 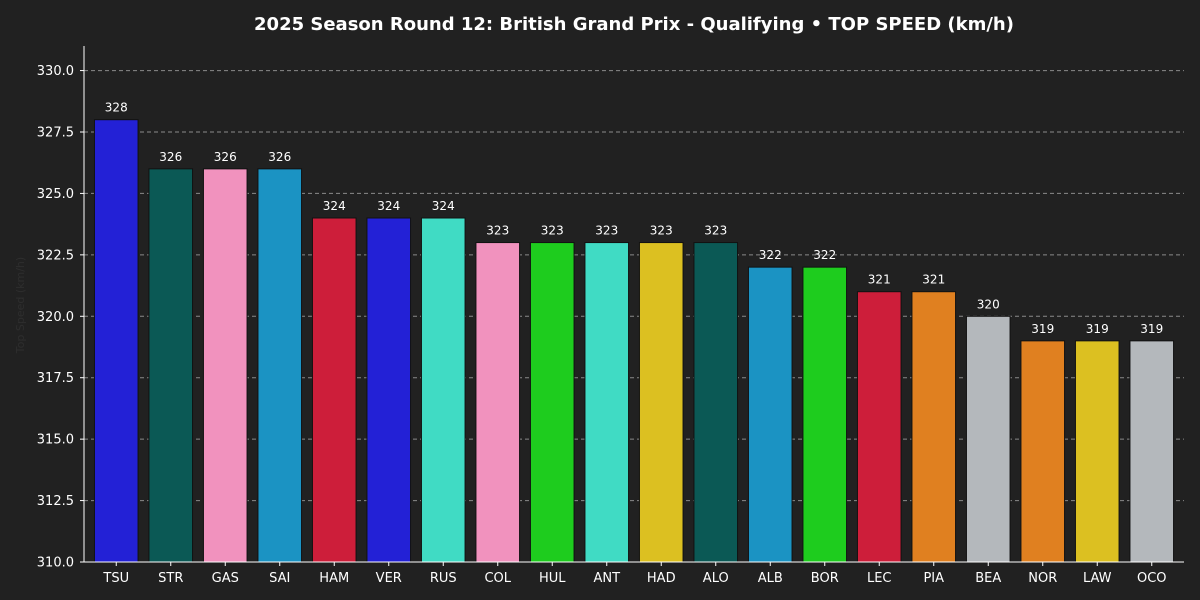 I want to click on y-tick-label: 330.0, so click(x=55, y=71).